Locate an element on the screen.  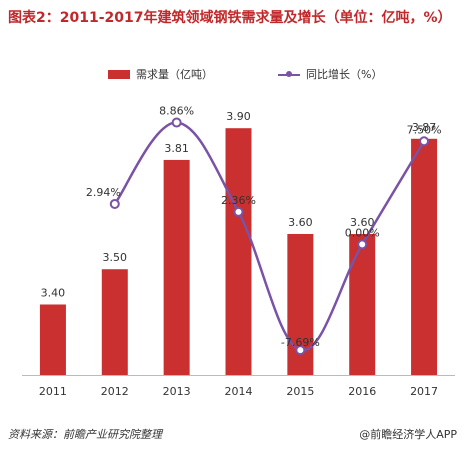
bar-label-2017: 3.87 is located at coordinates (424, 127).